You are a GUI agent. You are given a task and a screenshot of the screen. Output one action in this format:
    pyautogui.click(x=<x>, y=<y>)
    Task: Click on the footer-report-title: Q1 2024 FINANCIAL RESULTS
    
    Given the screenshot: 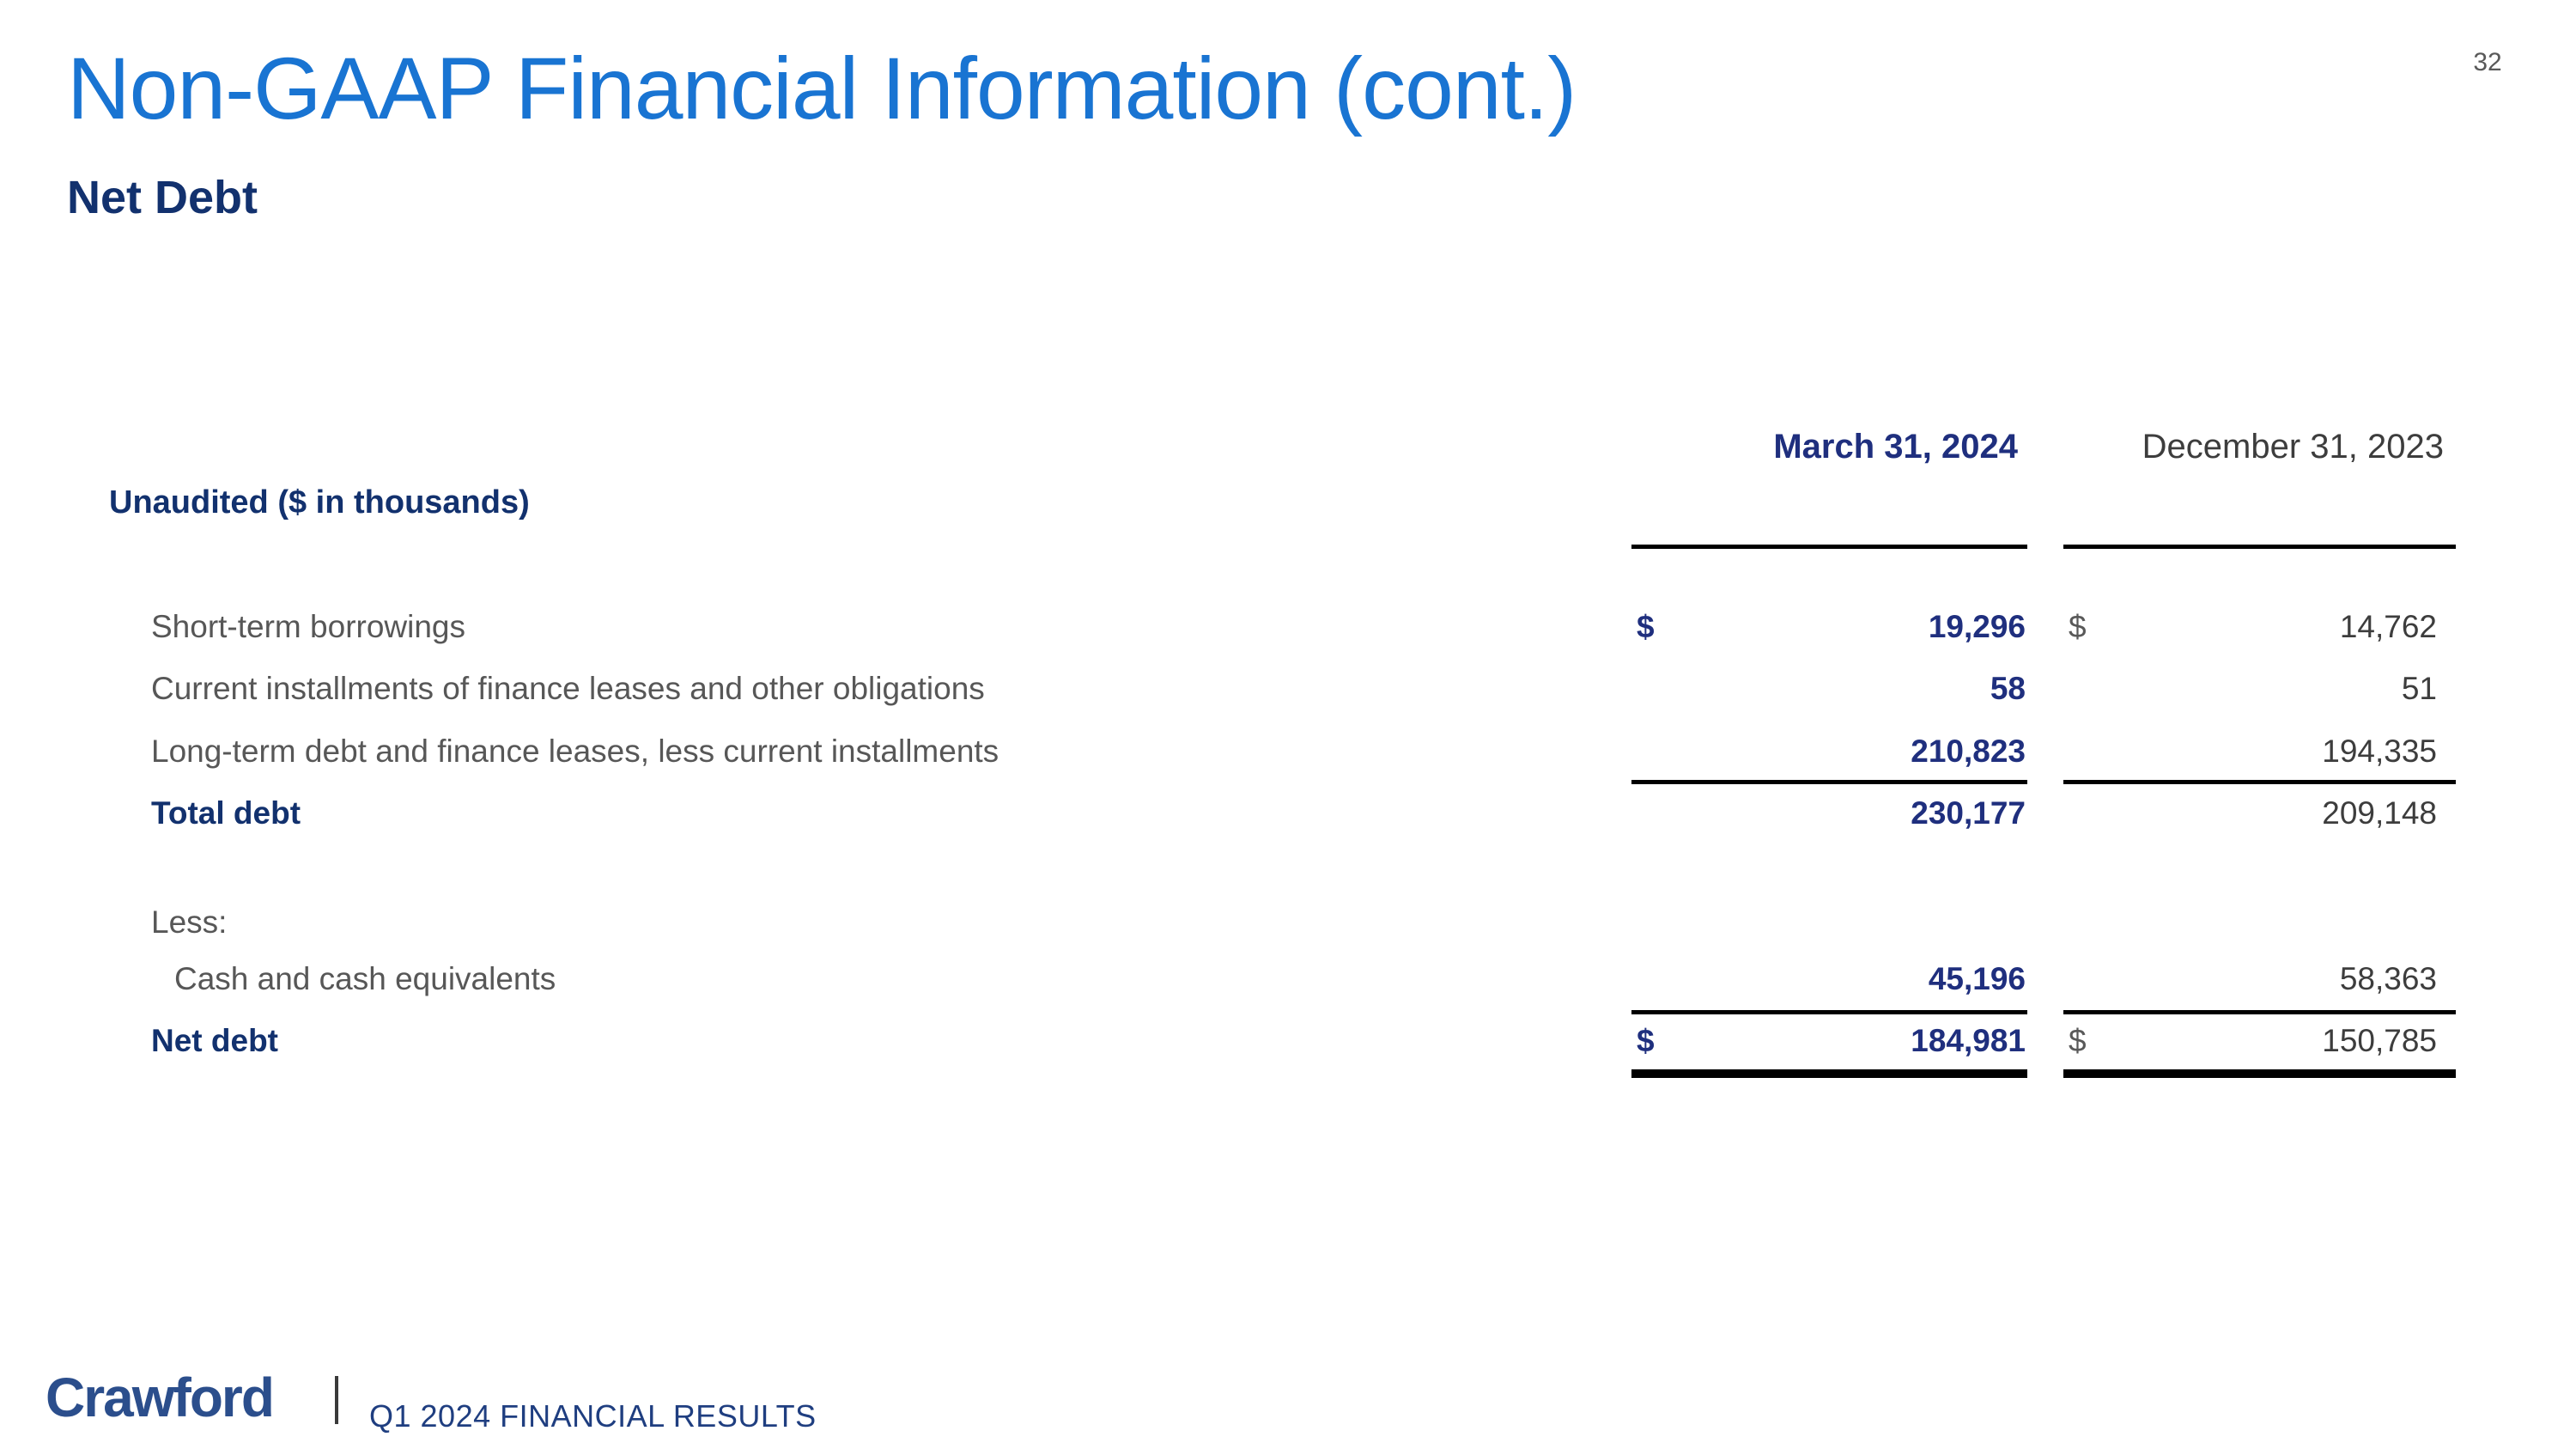 What is the action you would take?
    pyautogui.click(x=593, y=1416)
    